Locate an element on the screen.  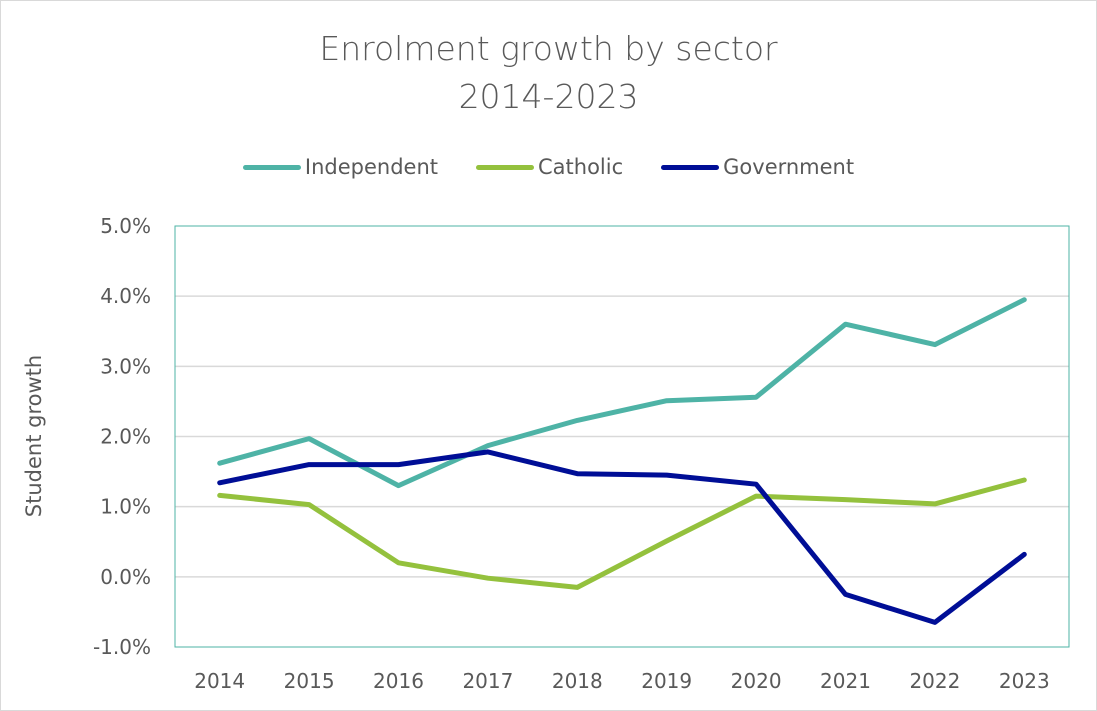
legend-item-independent: Independent is located at coordinates (340, 167).